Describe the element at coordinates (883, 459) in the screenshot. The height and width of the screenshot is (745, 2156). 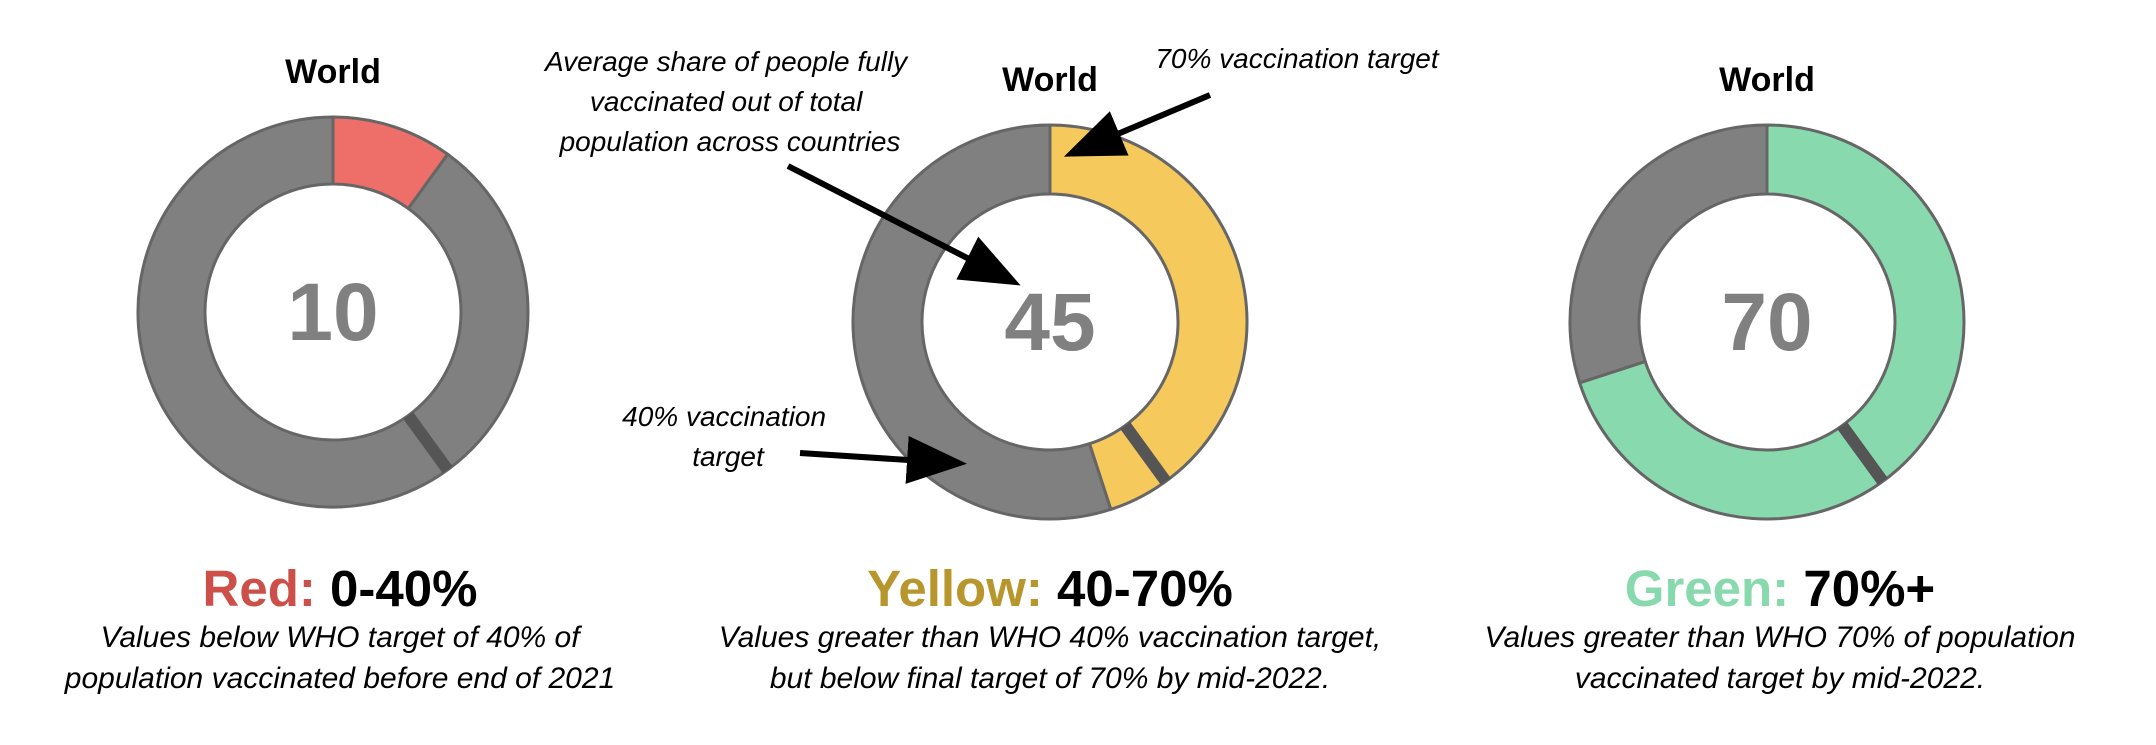
I see `annotation-40-arrow` at that location.